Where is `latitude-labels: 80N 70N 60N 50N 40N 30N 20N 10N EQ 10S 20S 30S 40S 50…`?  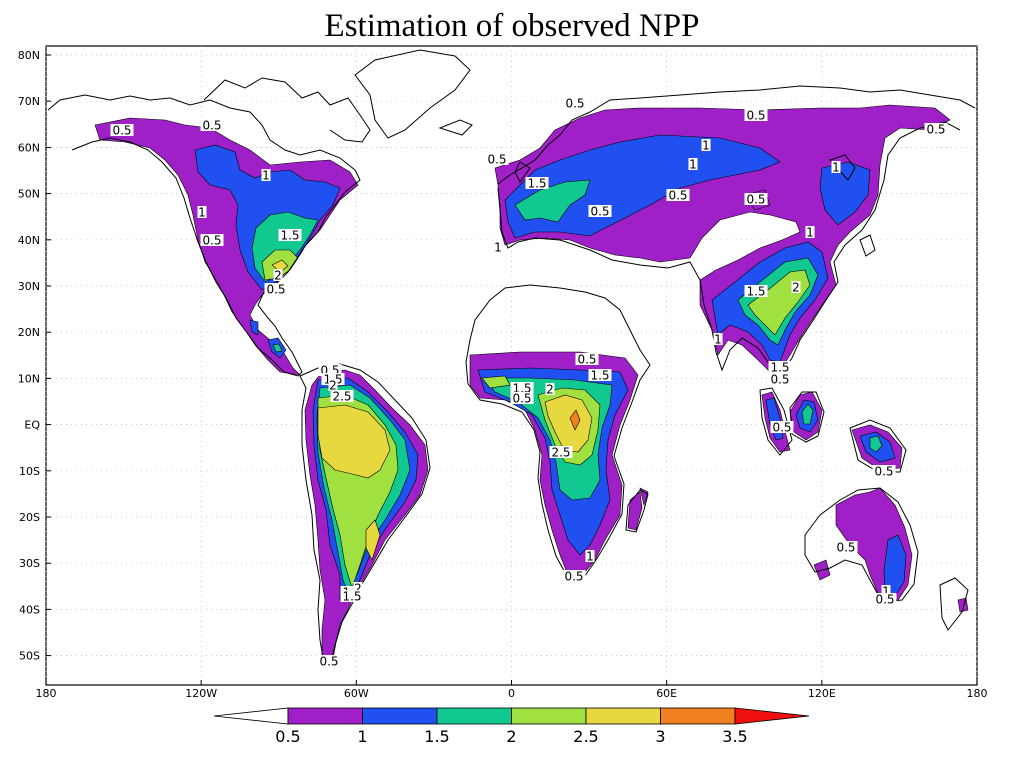 latitude-labels: 80N 70N 60N 50N 40N 30N 20N 10N EQ 10S 20S 30S 40S 50… is located at coordinates (34, 356).